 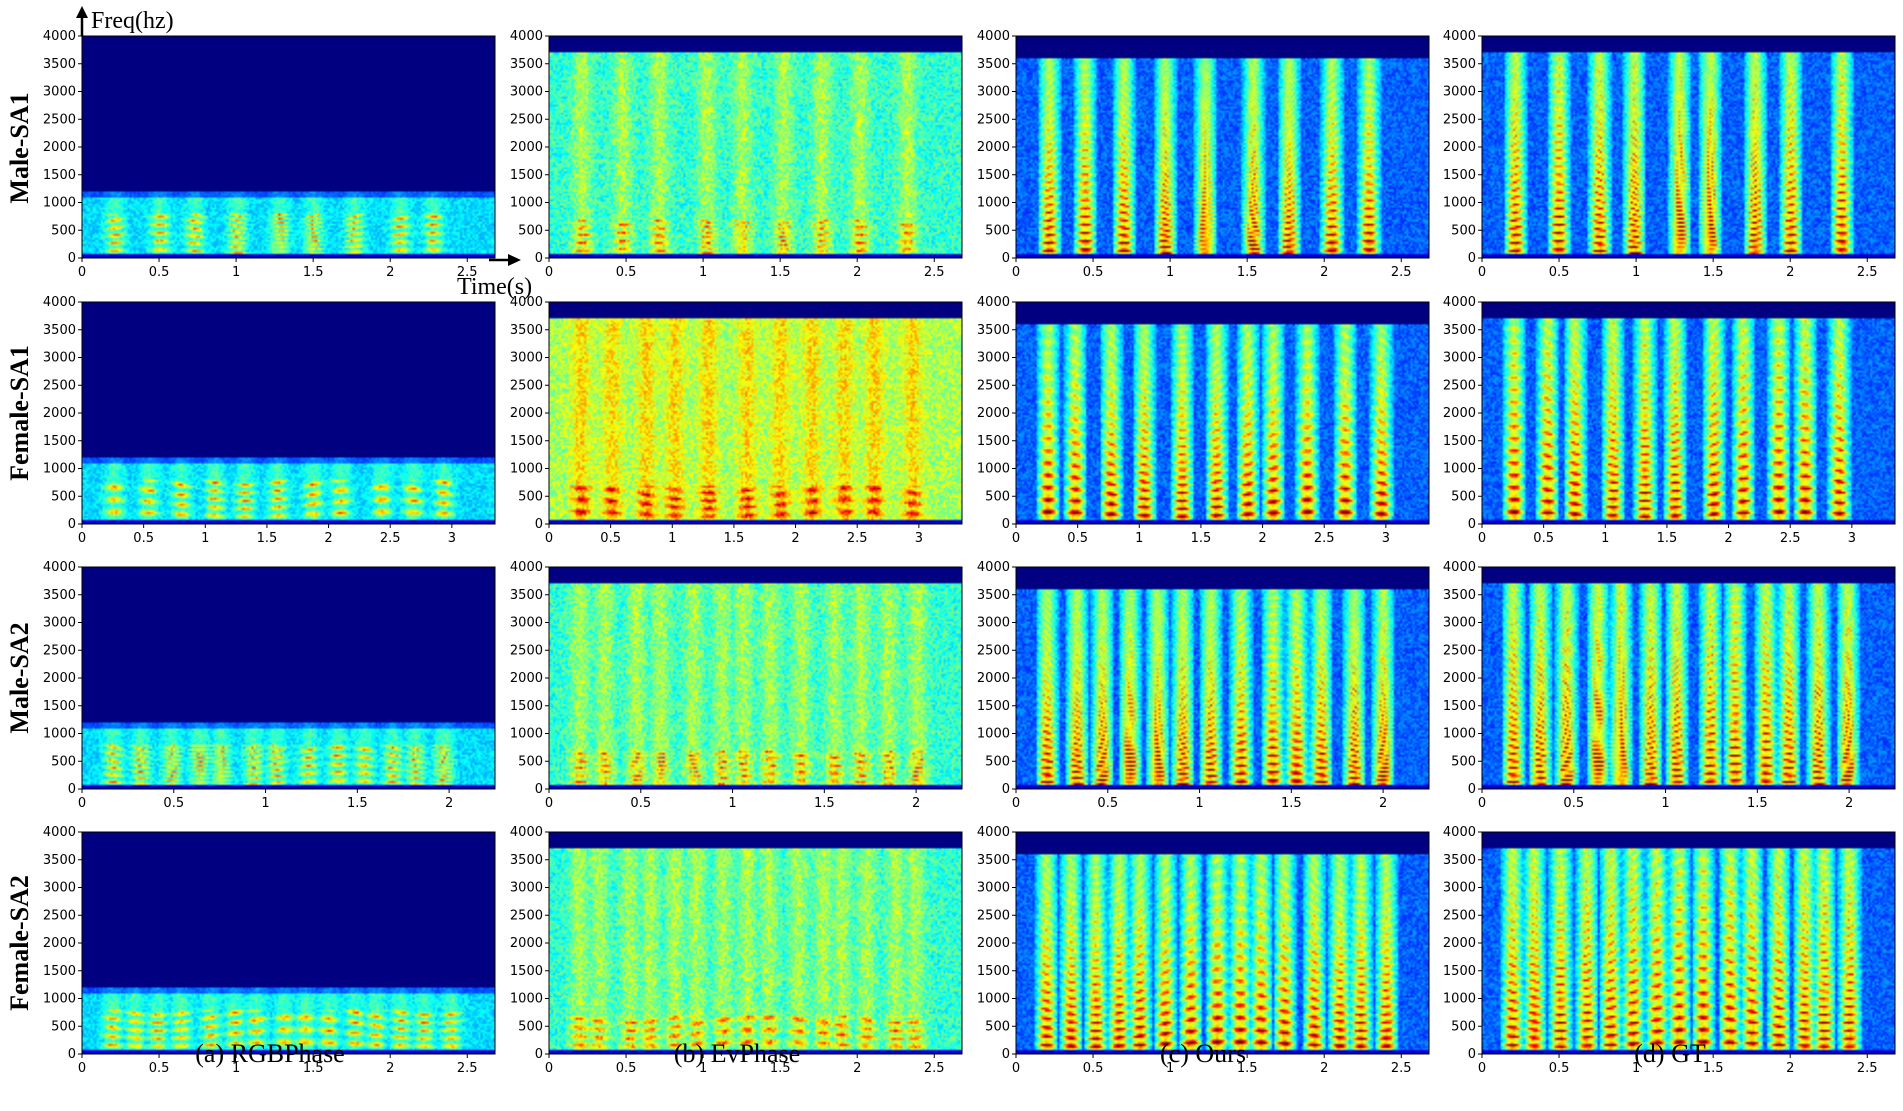 What do you see at coordinates (82, 12) in the screenshot?
I see `freq-axis-arrowhead` at bounding box center [82, 12].